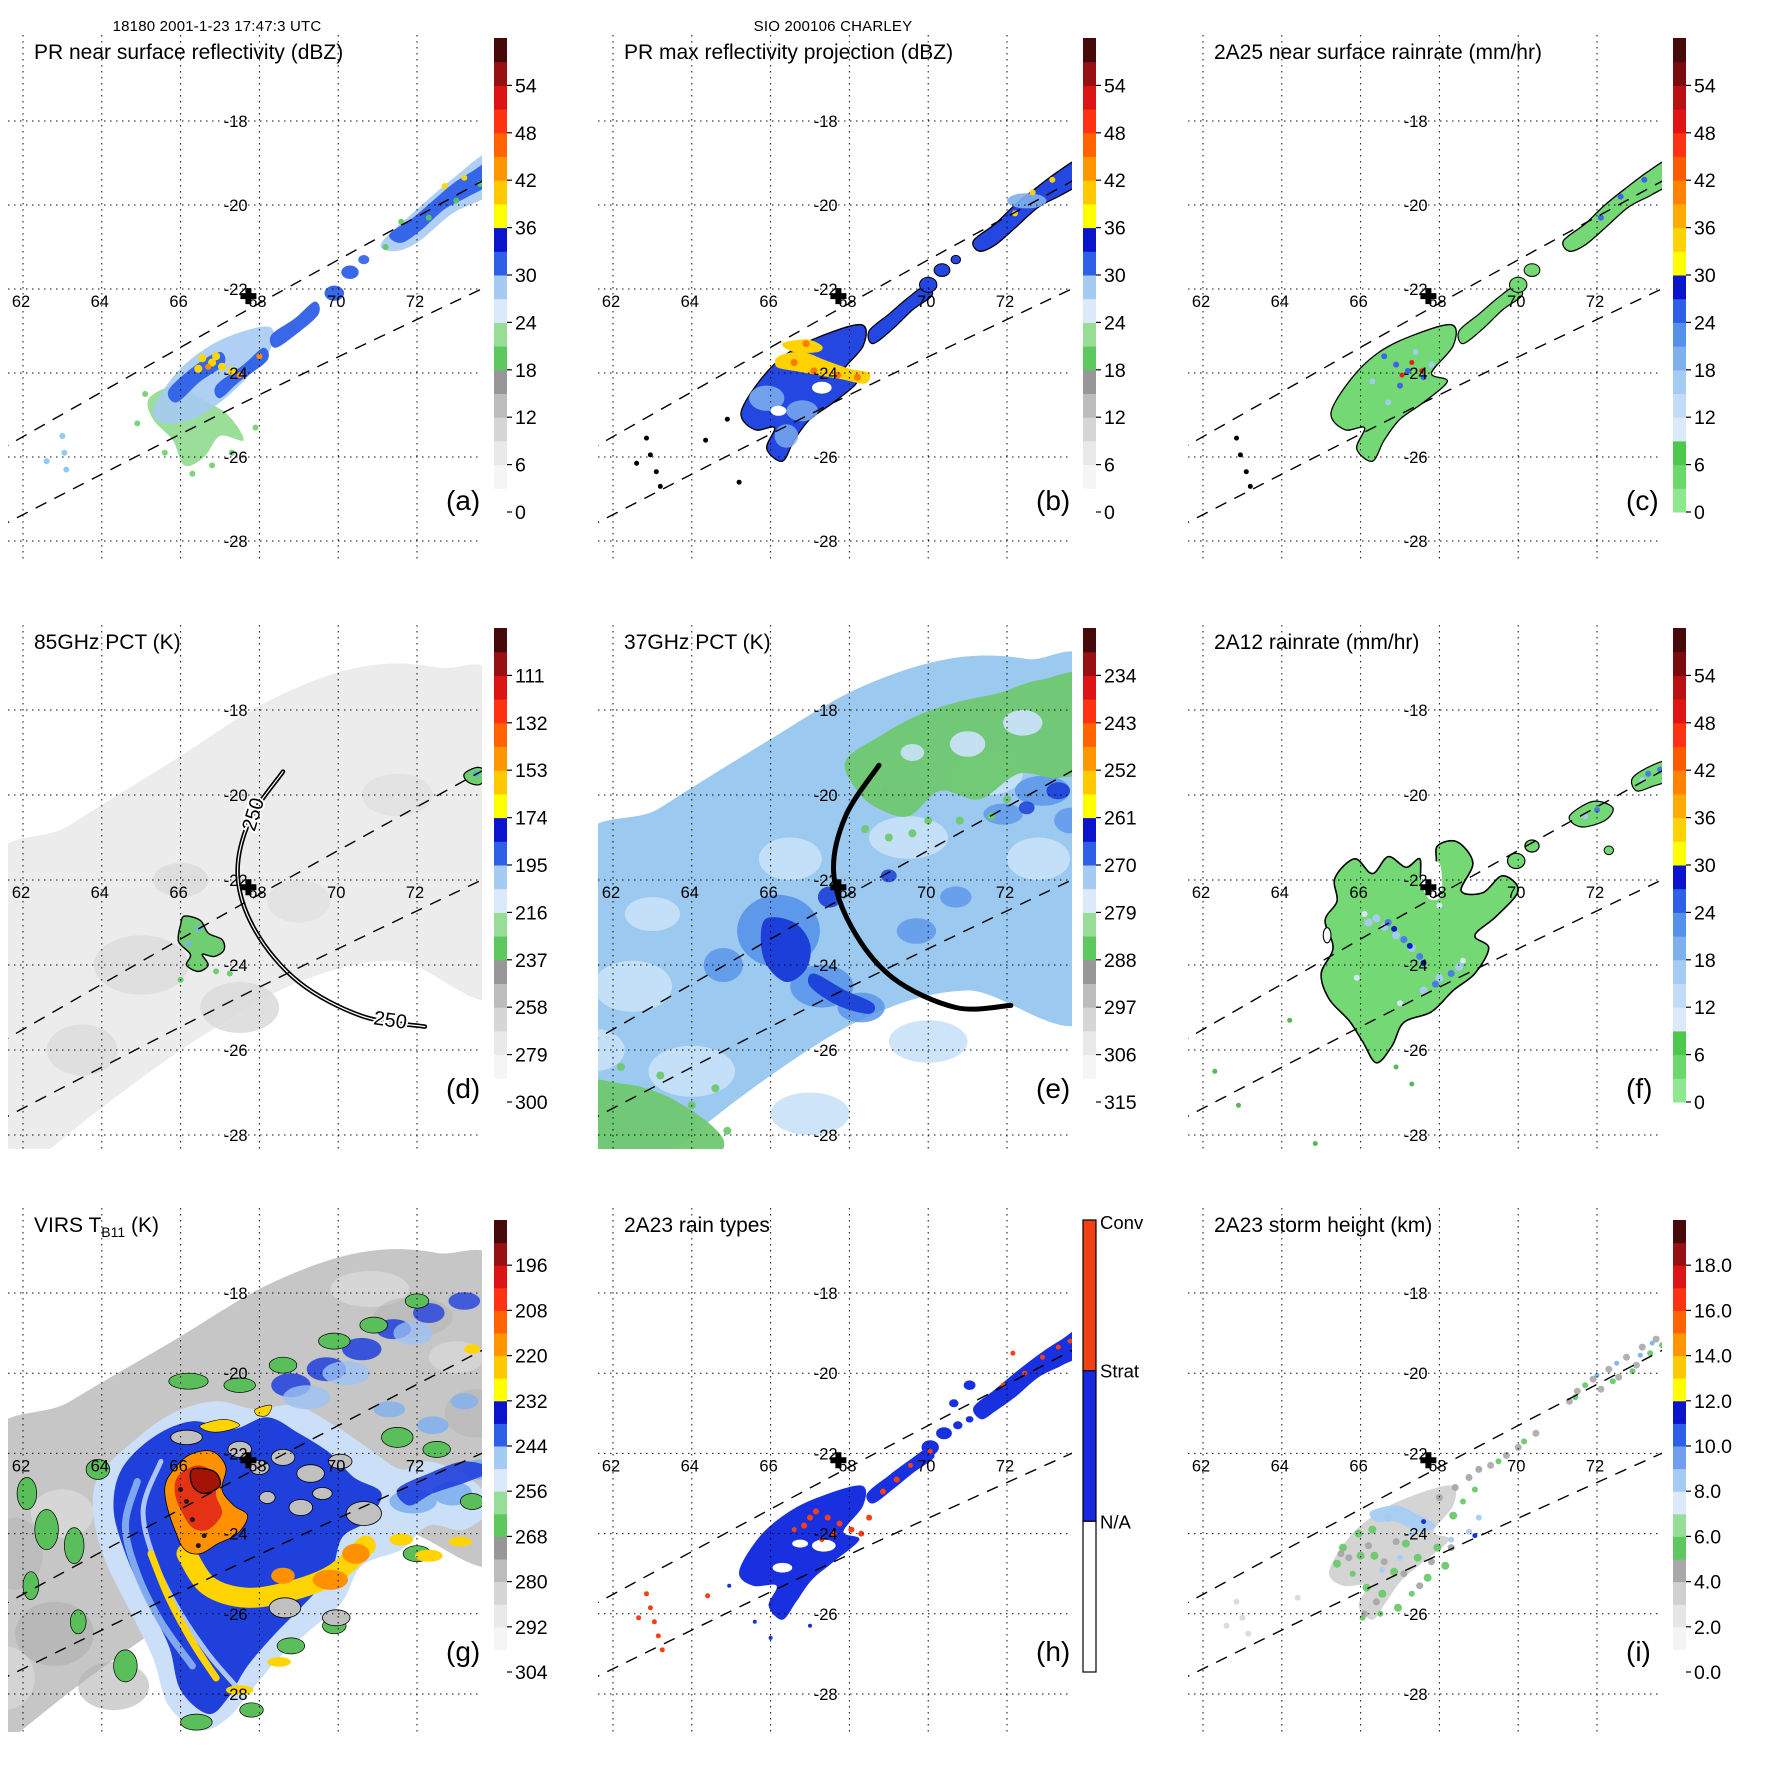 The height and width of the screenshot is (1771, 1771). Describe the element at coordinates (245, 1470) in the screenshot. I see `panel-g-grid-lines` at that location.